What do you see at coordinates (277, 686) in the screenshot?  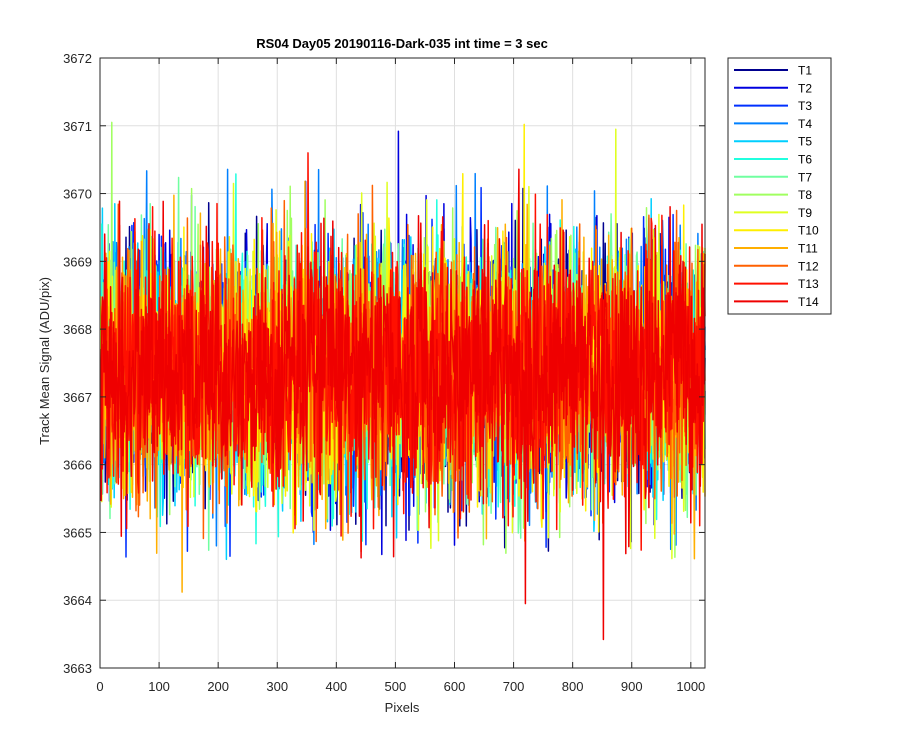 I see `x-tick-label: 300` at bounding box center [277, 686].